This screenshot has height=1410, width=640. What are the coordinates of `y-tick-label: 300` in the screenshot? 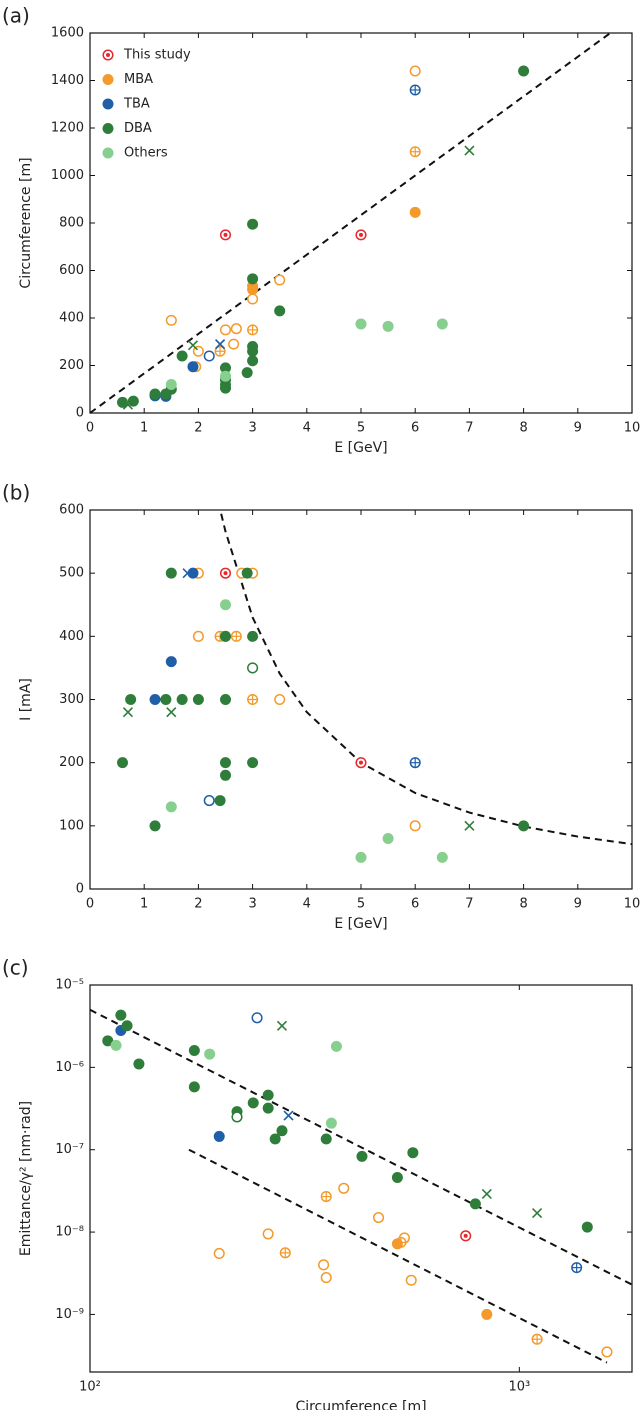 It's located at (71, 699).